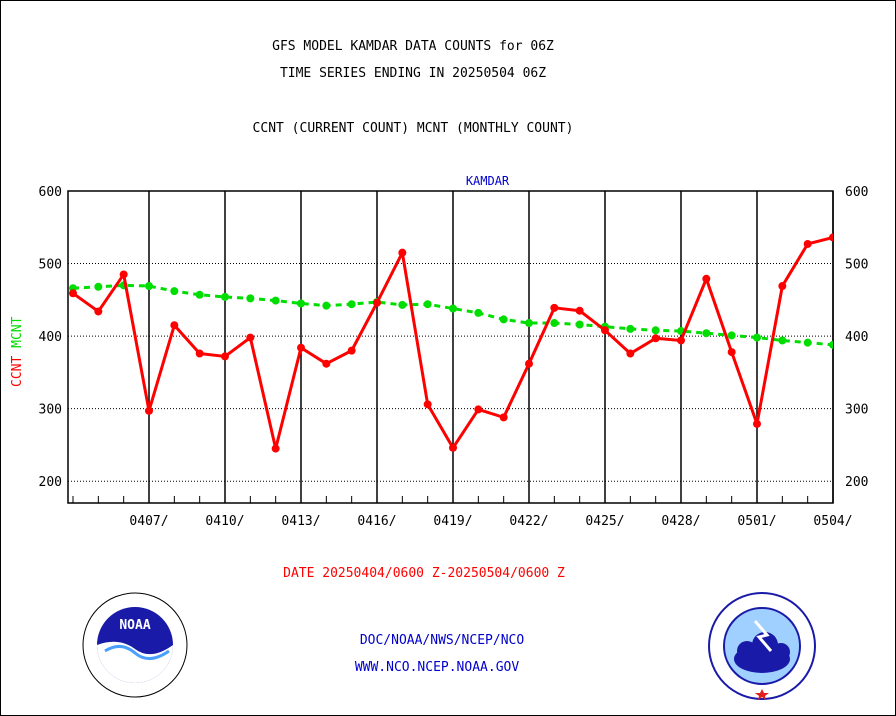 The height and width of the screenshot is (716, 896). Describe the element at coordinates (17, 371) in the screenshot. I see `y-axis-label-ccnt: CCNT` at that location.